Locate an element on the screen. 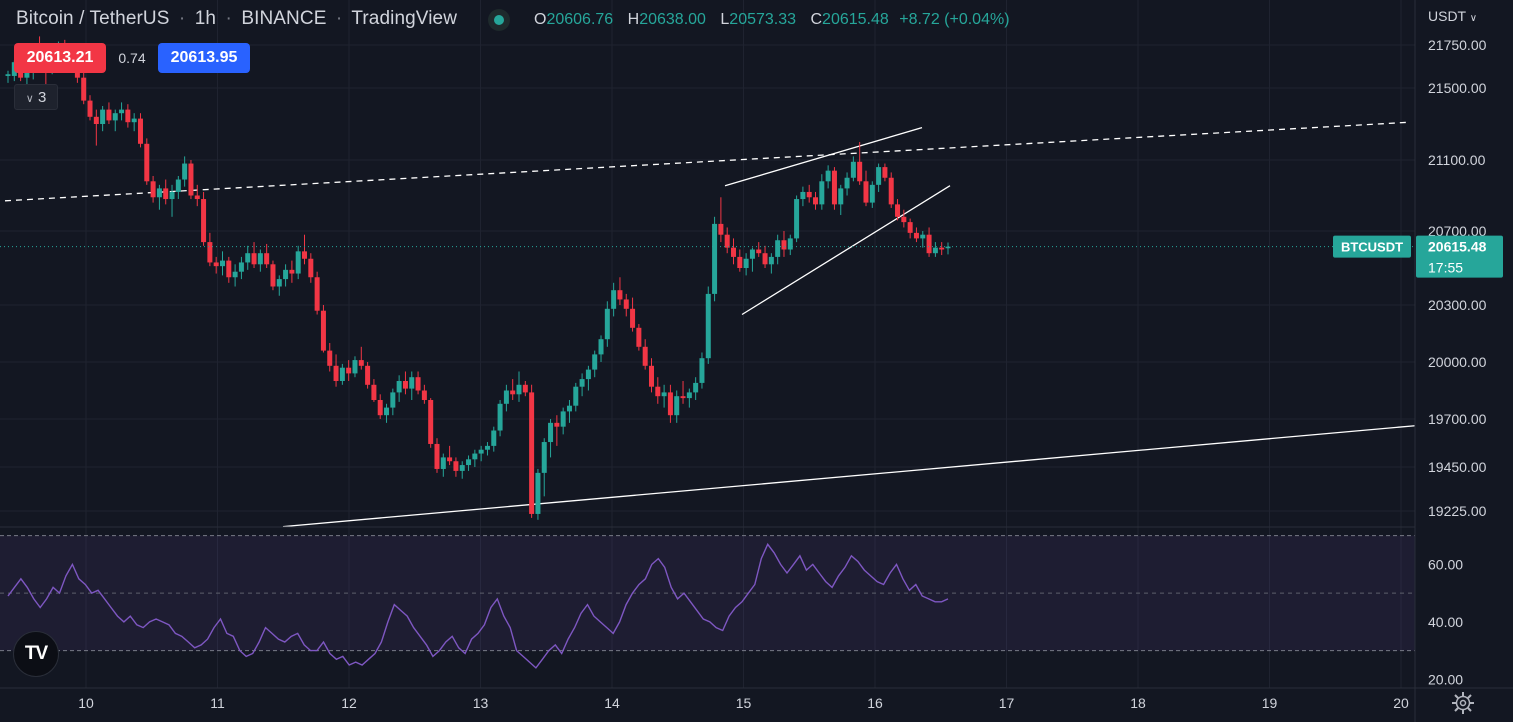 This screenshot has height=722, width=1513. gear-icon is located at coordinates (1463, 703).